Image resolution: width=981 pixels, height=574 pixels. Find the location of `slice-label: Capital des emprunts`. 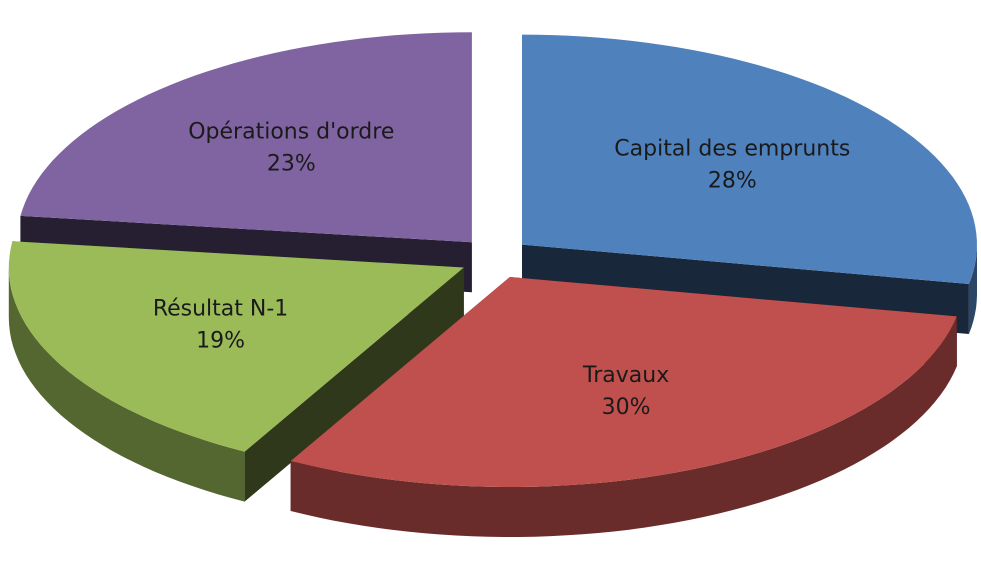

slice-label: Capital des emprunts is located at coordinates (732, 148).